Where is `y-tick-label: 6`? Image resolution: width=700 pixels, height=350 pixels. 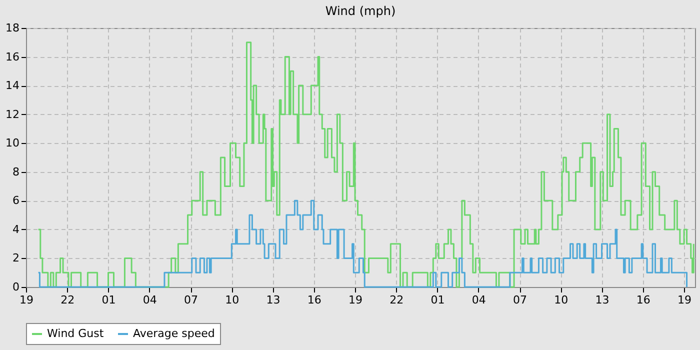 y-tick-label: 6 is located at coordinates (16, 201).